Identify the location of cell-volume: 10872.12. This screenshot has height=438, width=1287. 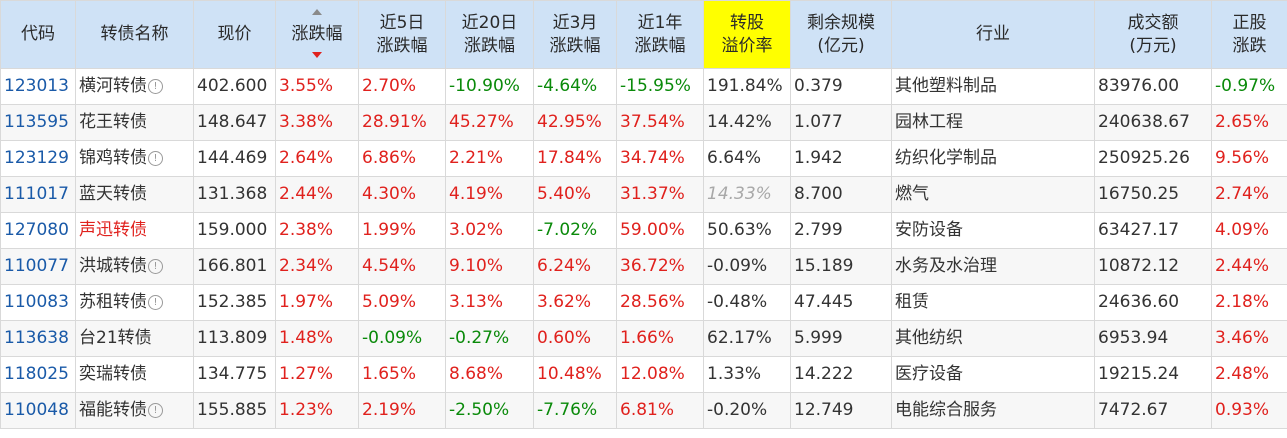
(1153, 266).